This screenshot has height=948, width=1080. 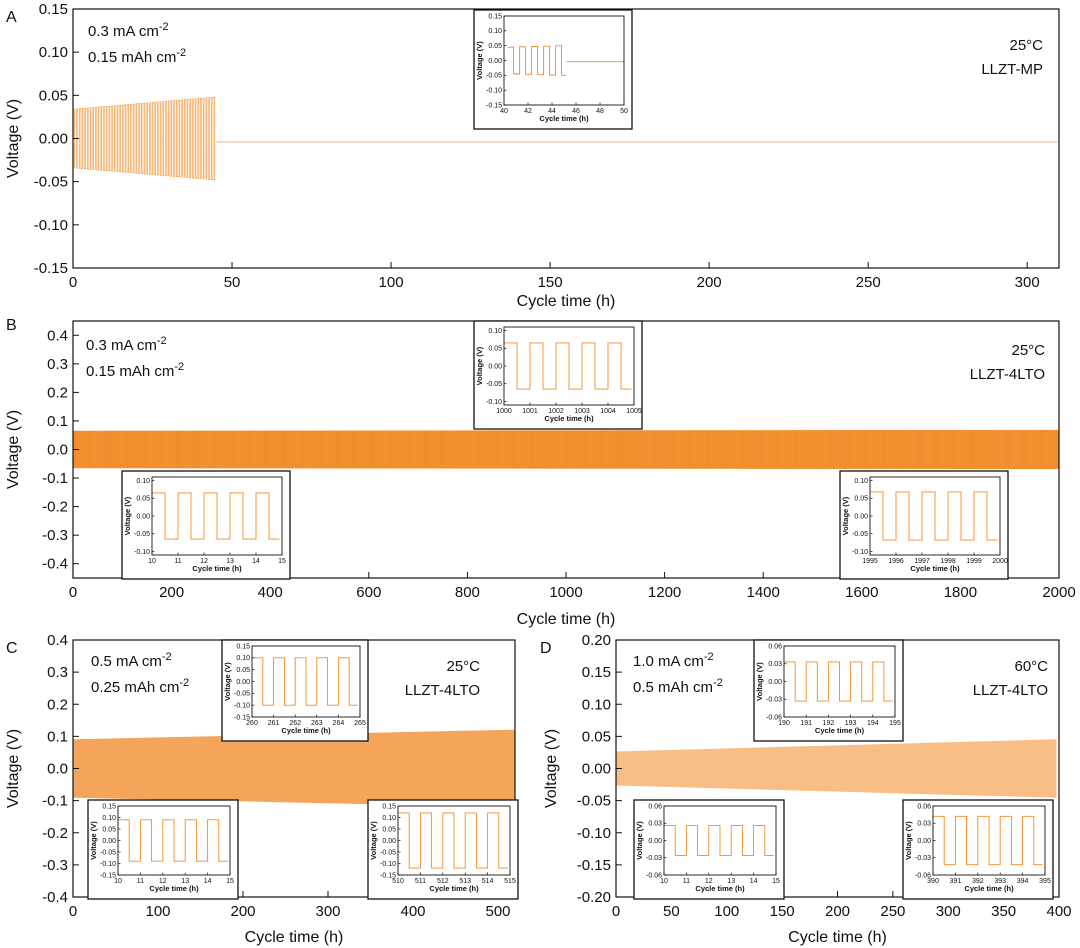 What do you see at coordinates (552, 111) in the screenshot?
I see `x-tick-label: 44` at bounding box center [552, 111].